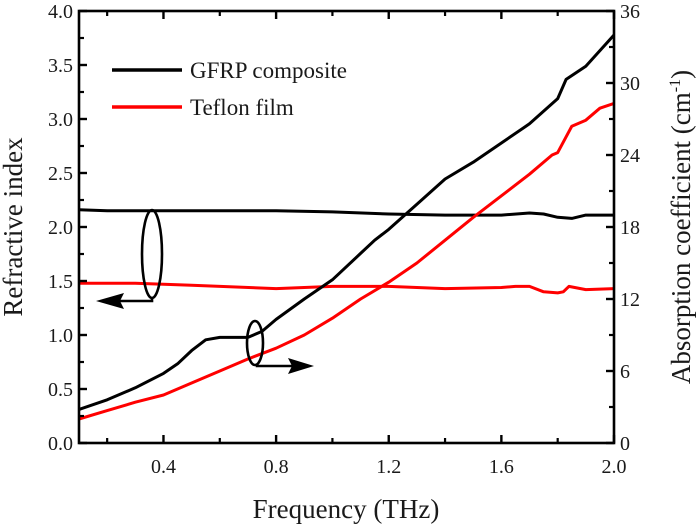 The height and width of the screenshot is (532, 700). Describe the element at coordinates (60, 390) in the screenshot. I see `y-left-tick-label: 0.5` at that location.